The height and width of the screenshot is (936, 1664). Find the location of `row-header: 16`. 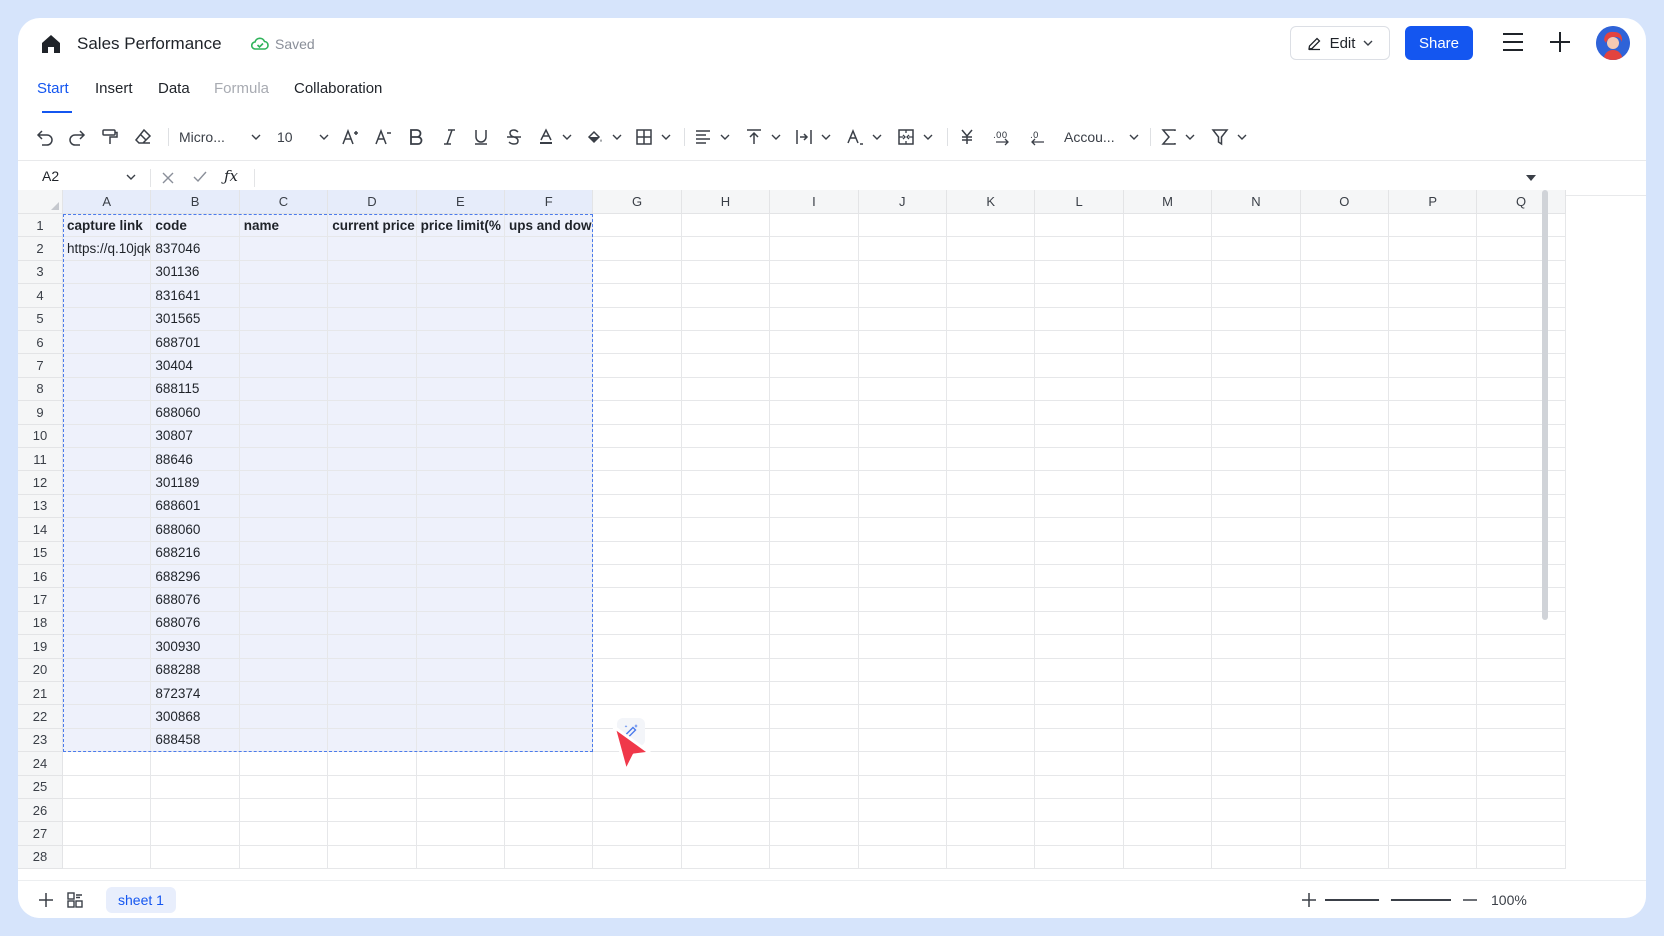

row-header: 16 is located at coordinates (40, 577).